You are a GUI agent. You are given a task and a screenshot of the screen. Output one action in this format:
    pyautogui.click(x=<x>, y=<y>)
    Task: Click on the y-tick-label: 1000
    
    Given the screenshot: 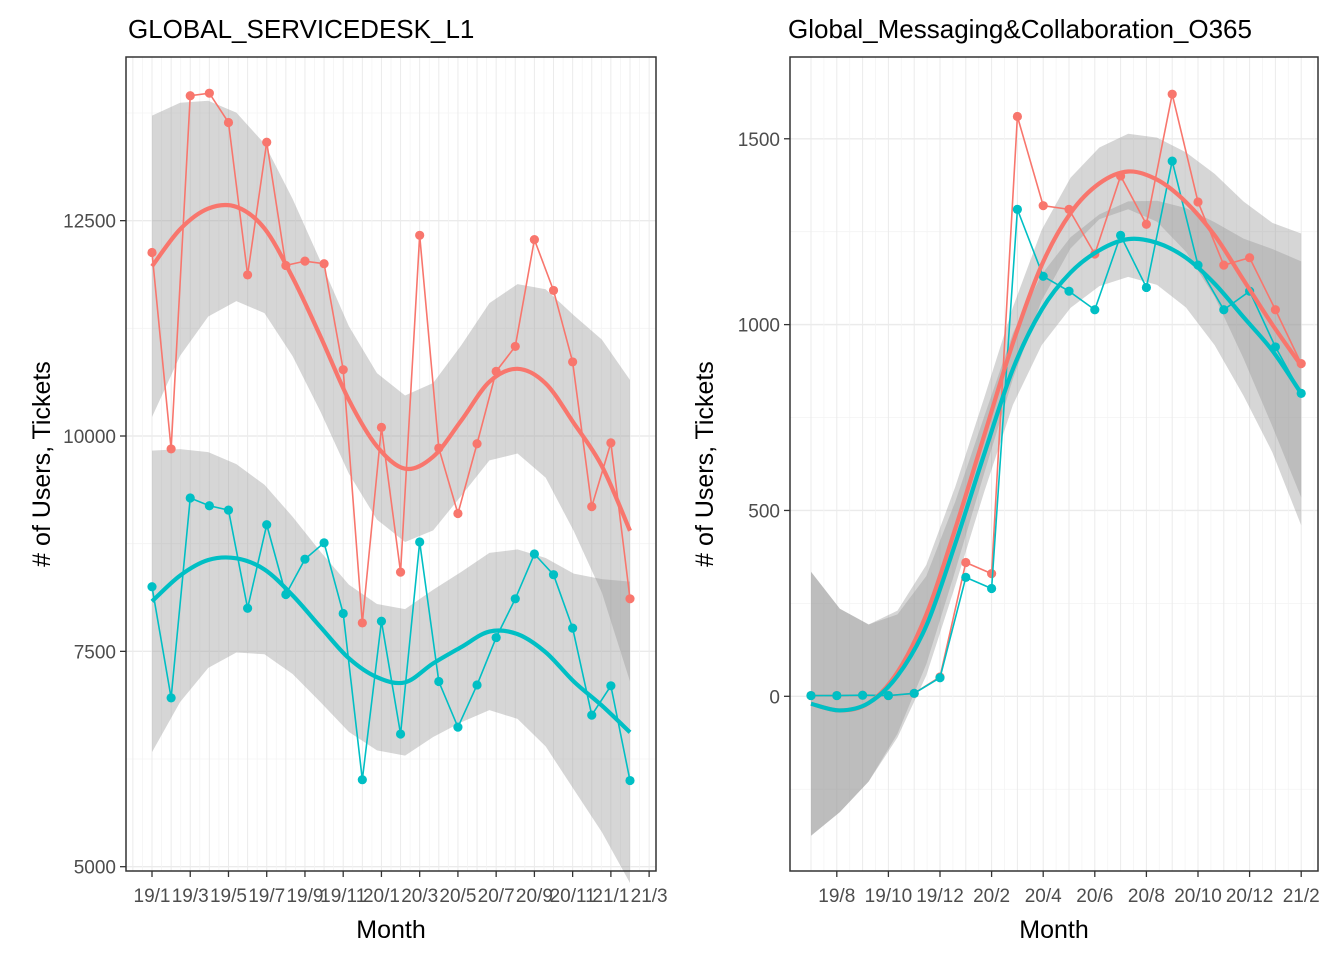 What is the action you would take?
    pyautogui.click(x=759, y=326)
    